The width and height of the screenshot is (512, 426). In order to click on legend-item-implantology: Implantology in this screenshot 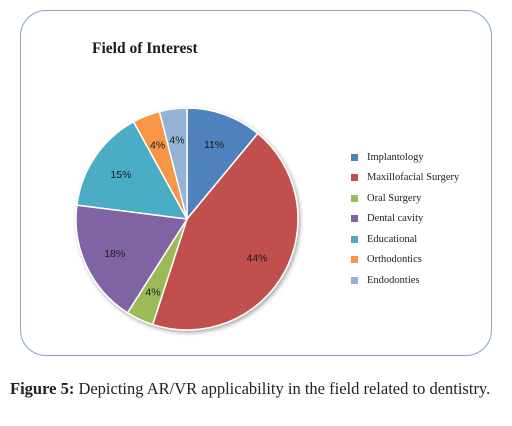, I will do `click(423, 157)`.